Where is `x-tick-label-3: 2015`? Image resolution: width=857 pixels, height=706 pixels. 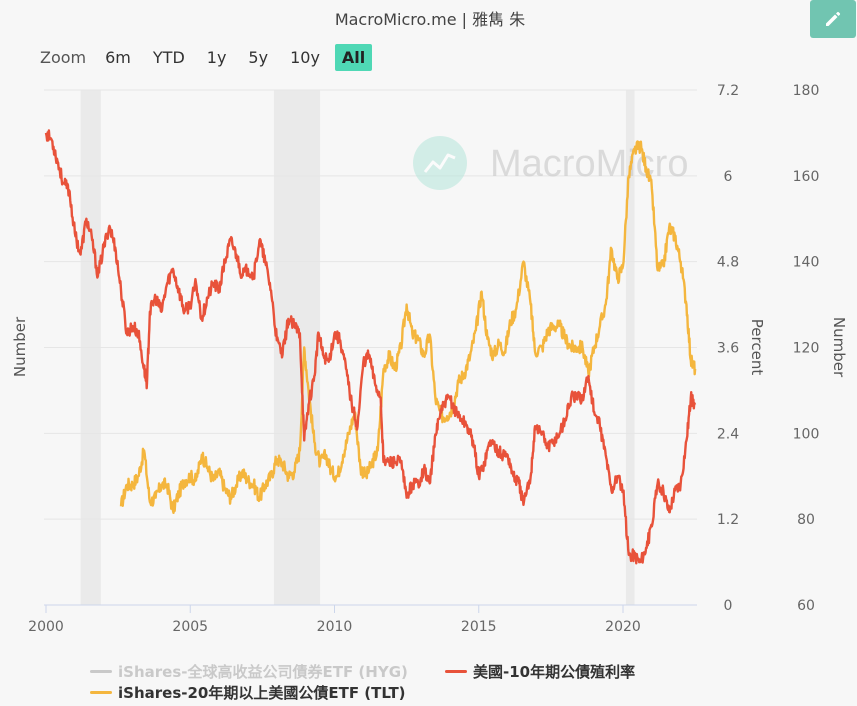 x-tick-label-3: 2015 is located at coordinates (479, 627).